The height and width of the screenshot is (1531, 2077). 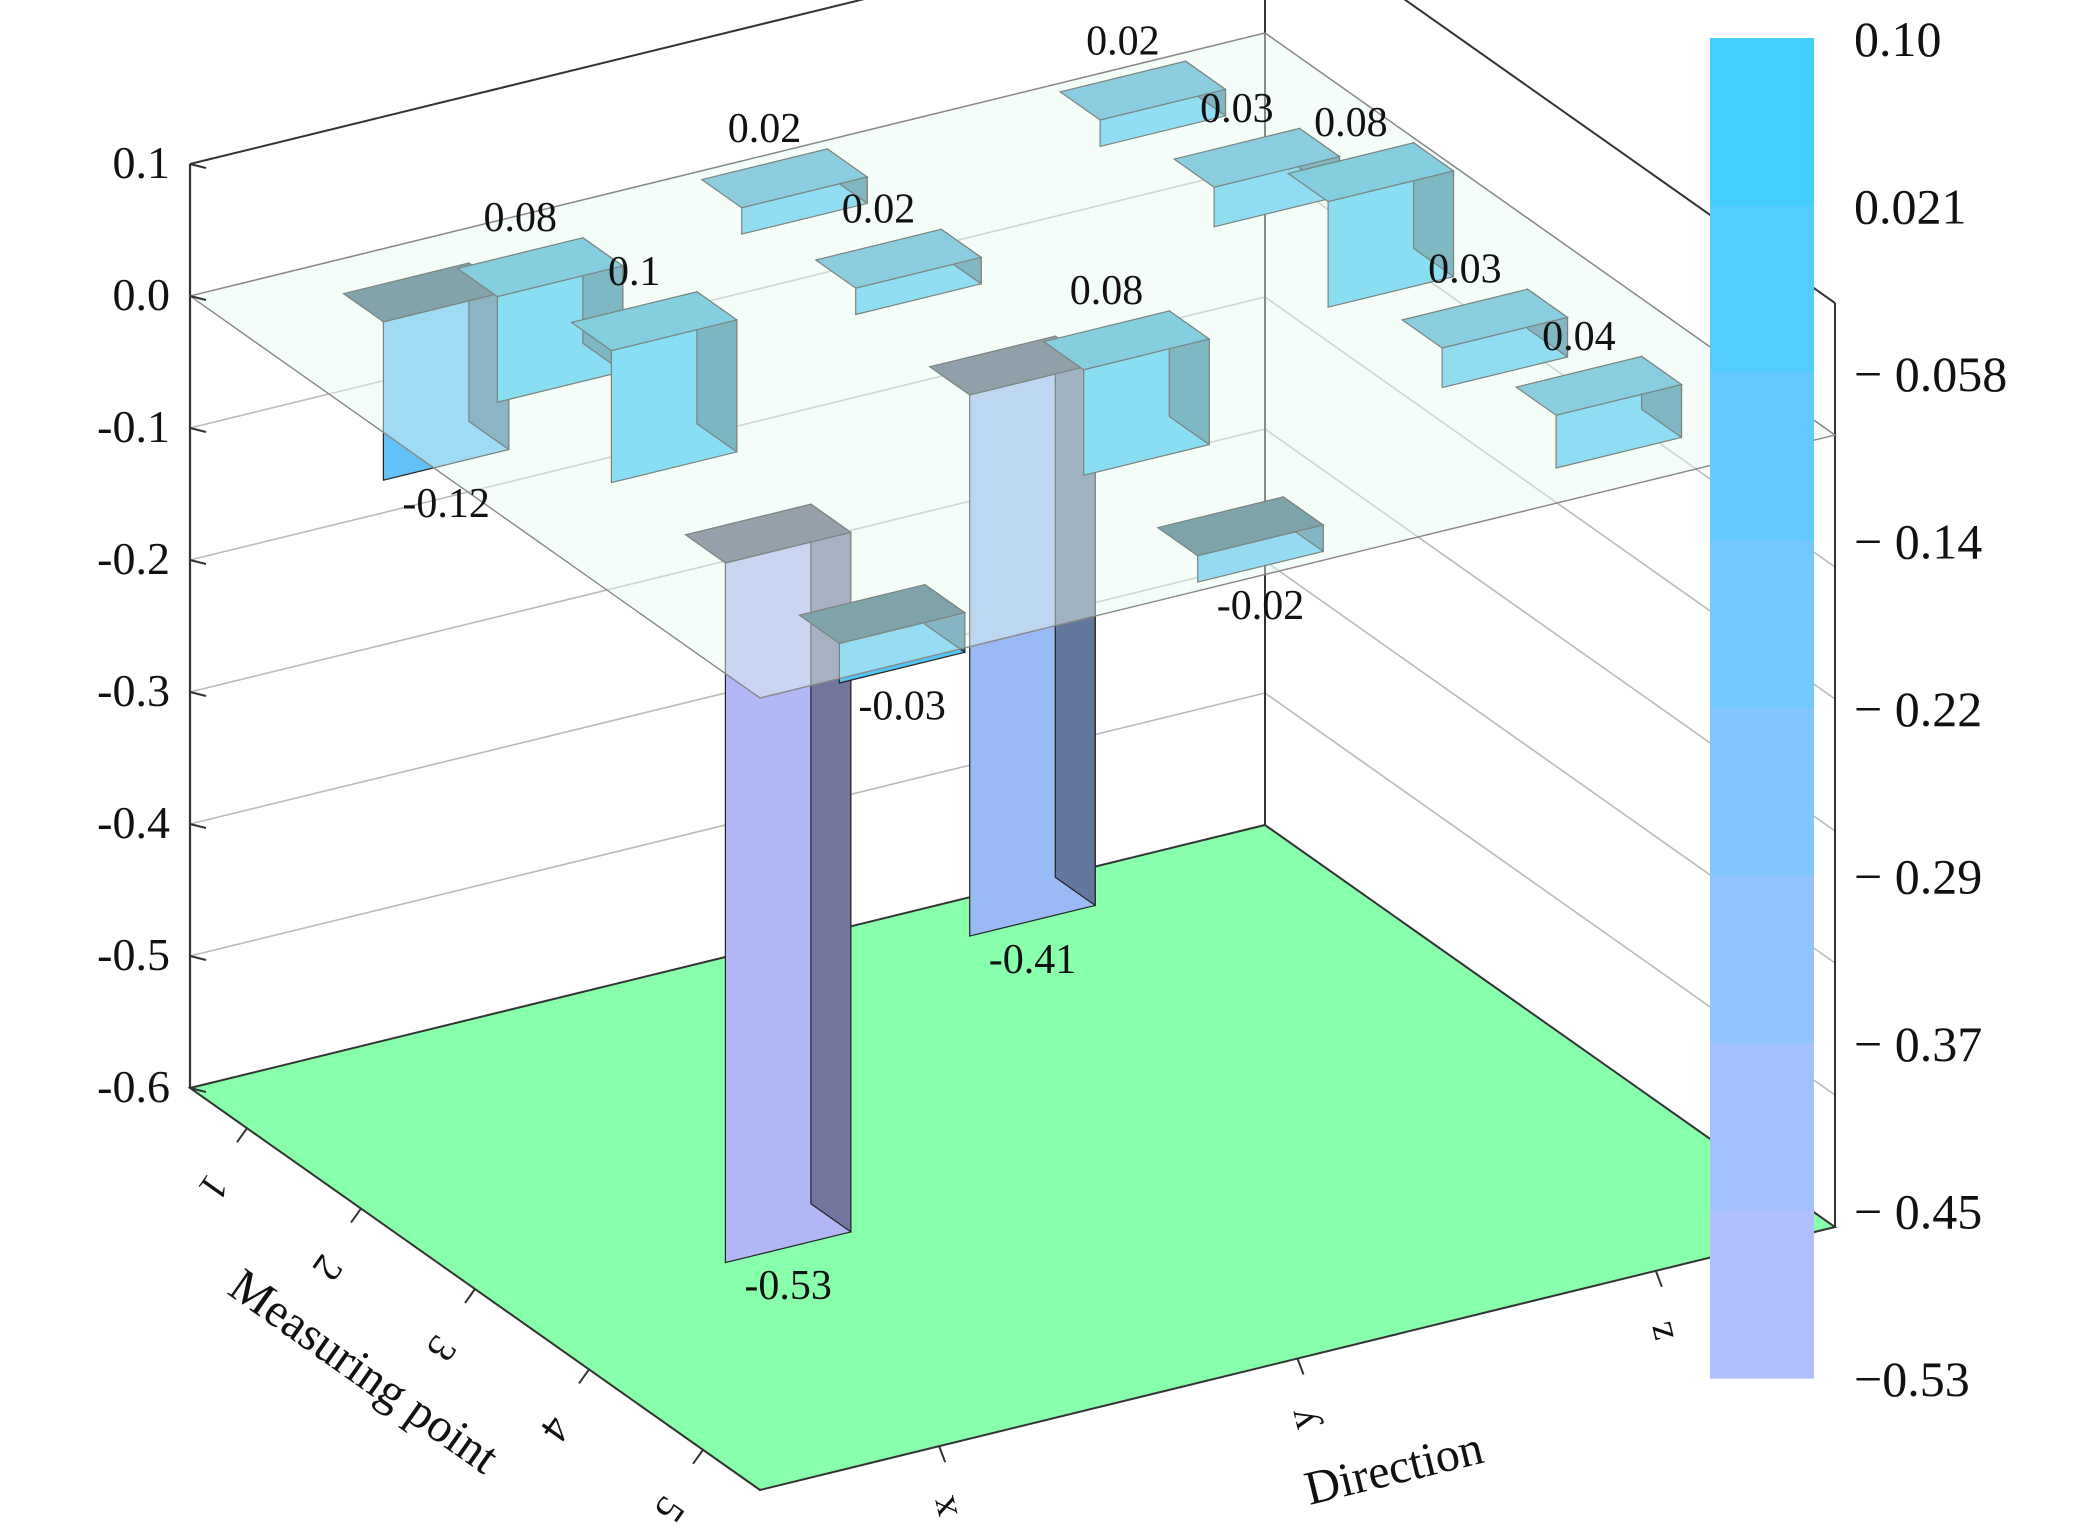 I want to click on z-tick-label: 0.1, so click(x=142, y=162).